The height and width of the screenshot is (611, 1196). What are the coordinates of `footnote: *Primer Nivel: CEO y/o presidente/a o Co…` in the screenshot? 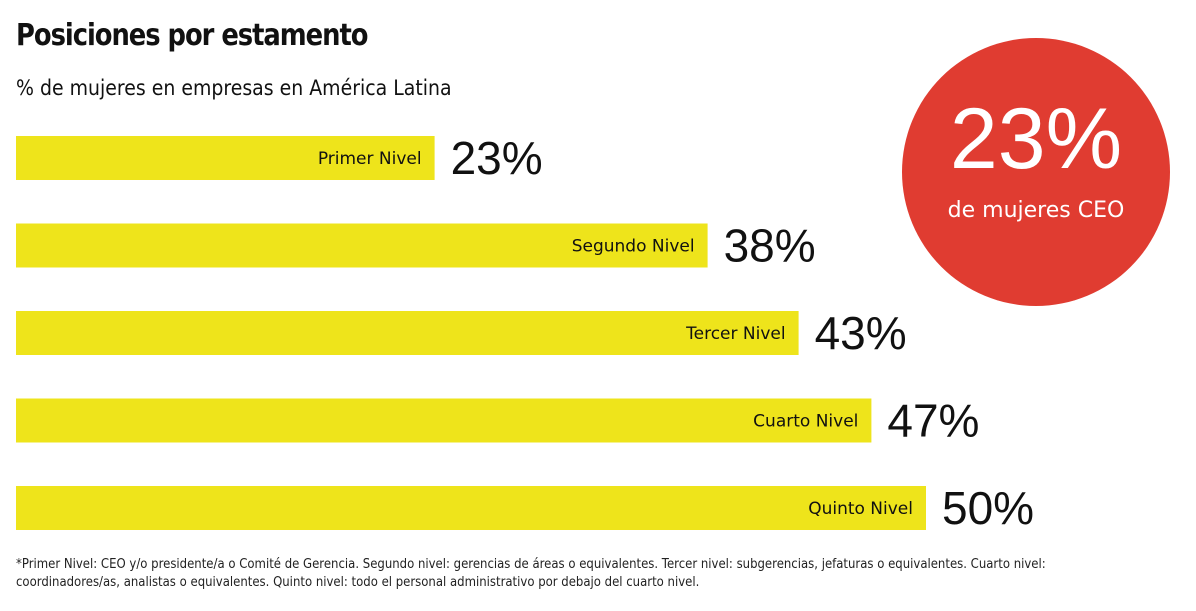 It's located at (531, 573).